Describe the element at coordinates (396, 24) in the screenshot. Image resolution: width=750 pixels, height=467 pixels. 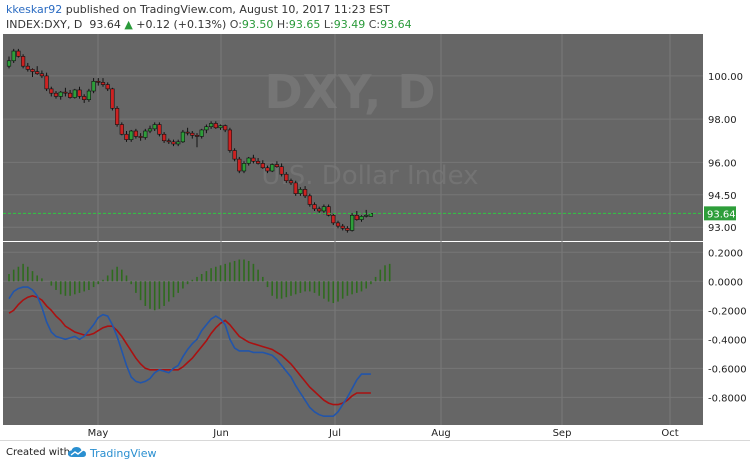
I see `close-value: 93.64` at that location.